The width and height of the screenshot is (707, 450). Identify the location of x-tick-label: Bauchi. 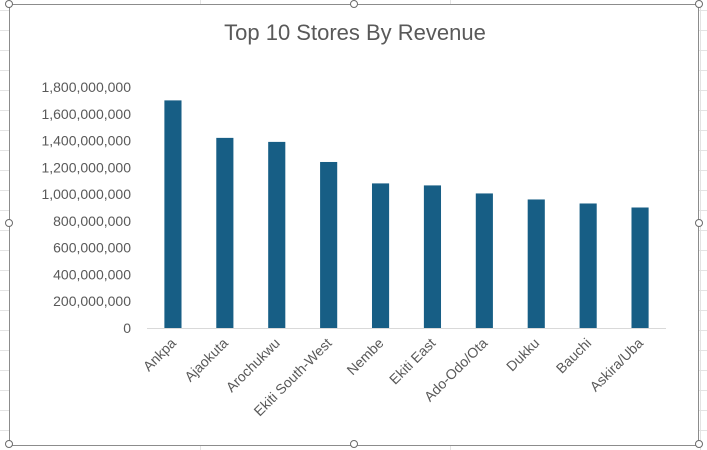
(574, 356).